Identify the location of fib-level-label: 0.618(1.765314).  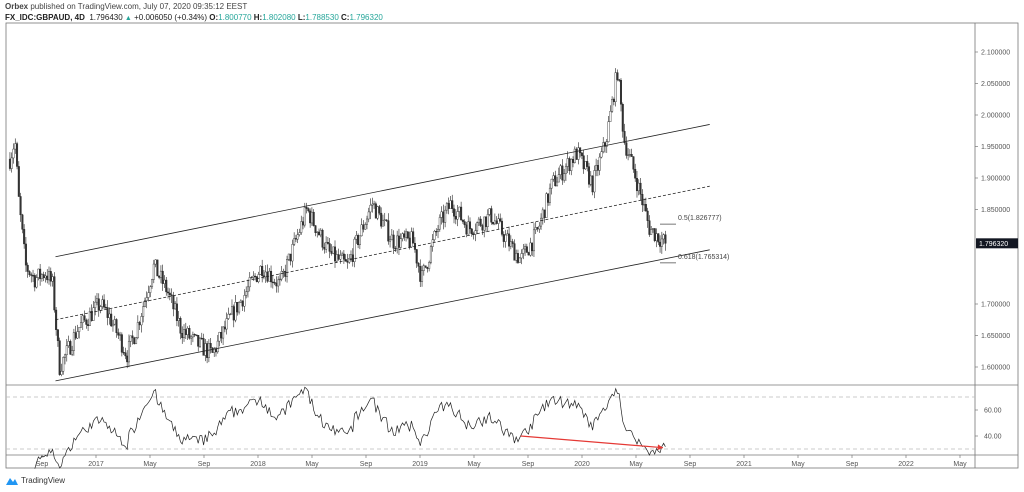
(703, 257).